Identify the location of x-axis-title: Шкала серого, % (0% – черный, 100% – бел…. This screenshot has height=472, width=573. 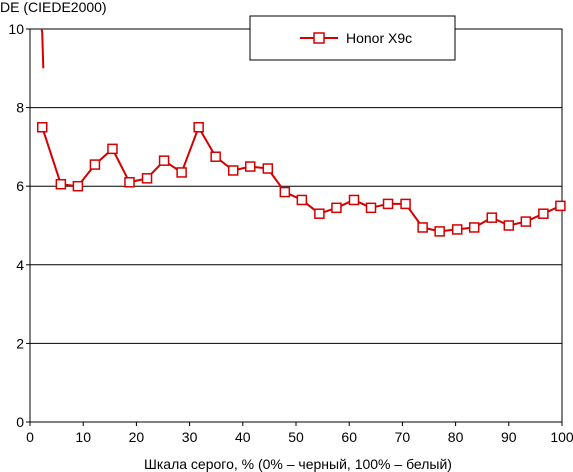
(298, 464).